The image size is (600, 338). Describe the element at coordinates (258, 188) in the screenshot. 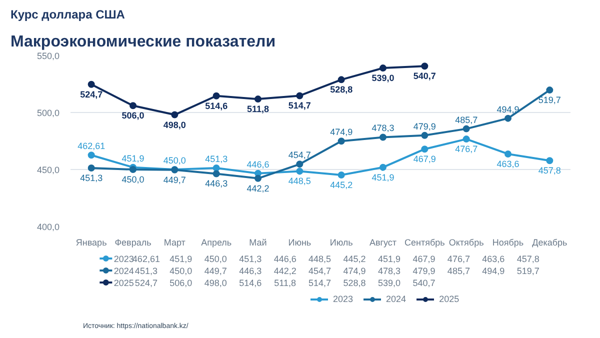

I see `data-label: 442,2` at that location.